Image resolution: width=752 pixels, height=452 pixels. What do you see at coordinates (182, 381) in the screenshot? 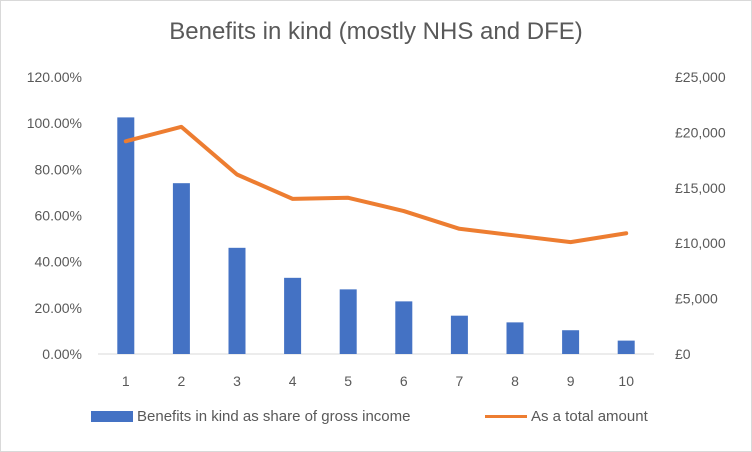
I see `x-tick-label: 2` at bounding box center [182, 381].